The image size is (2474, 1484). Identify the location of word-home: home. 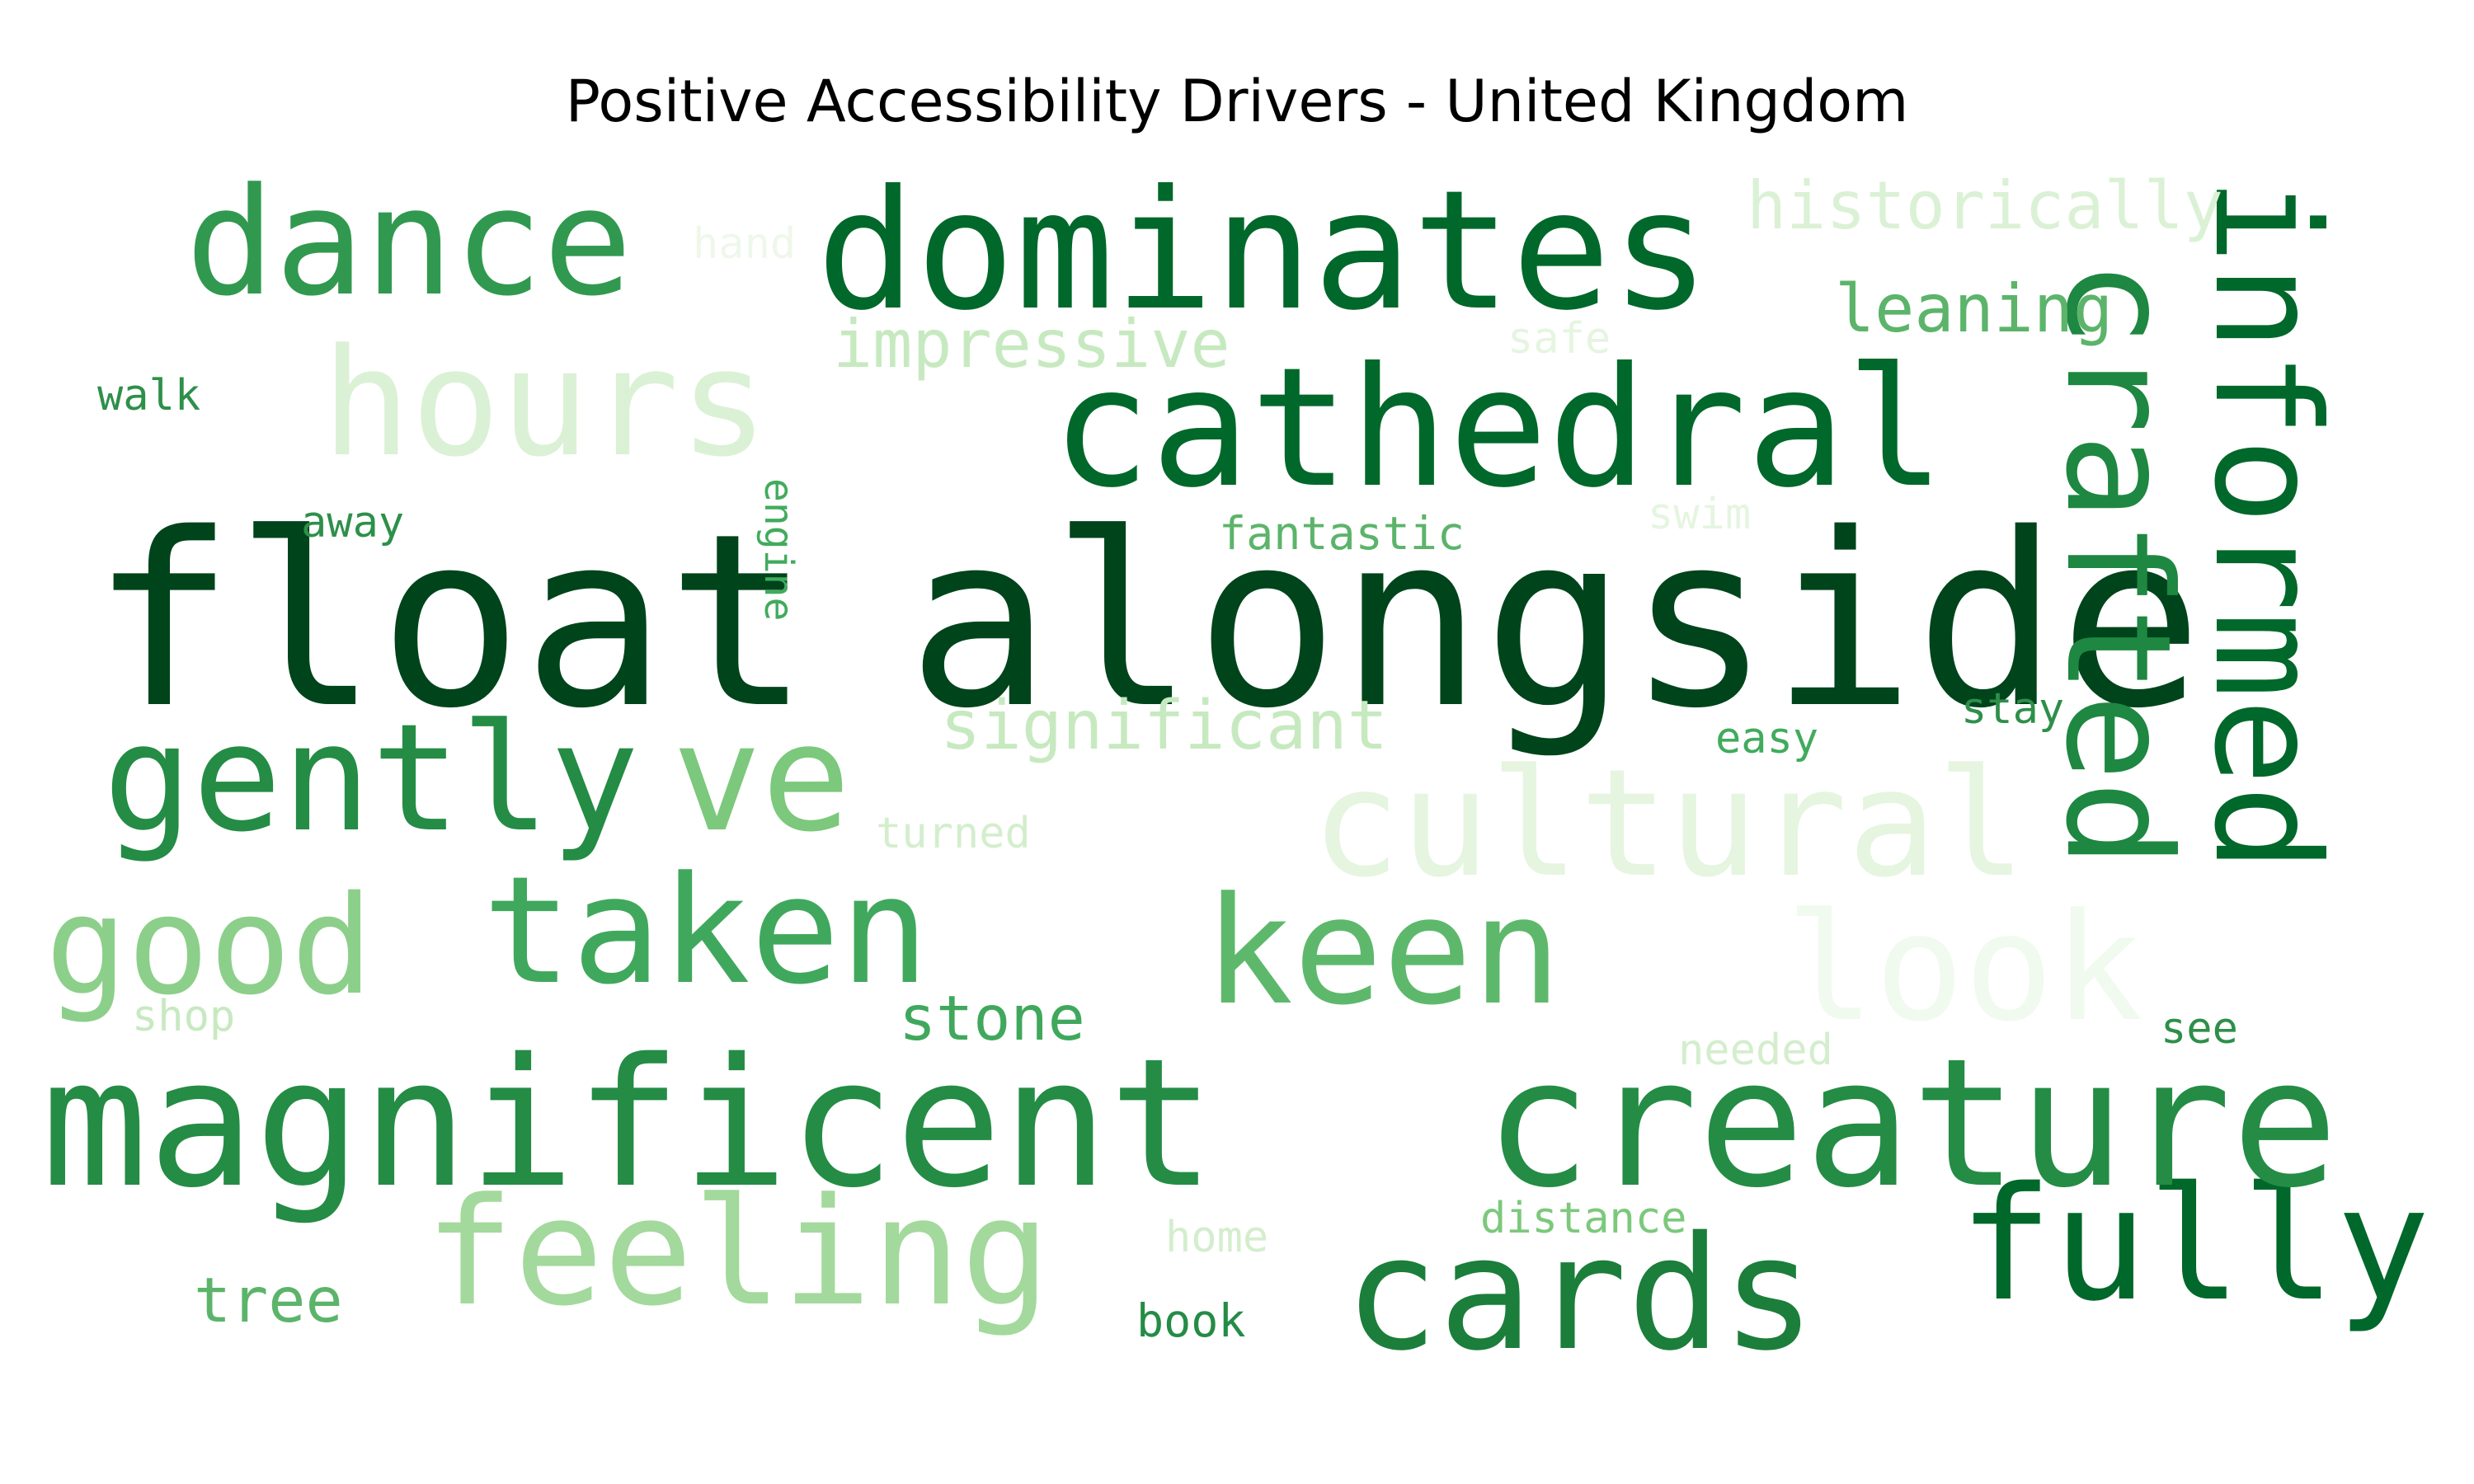
(1217, 1237).